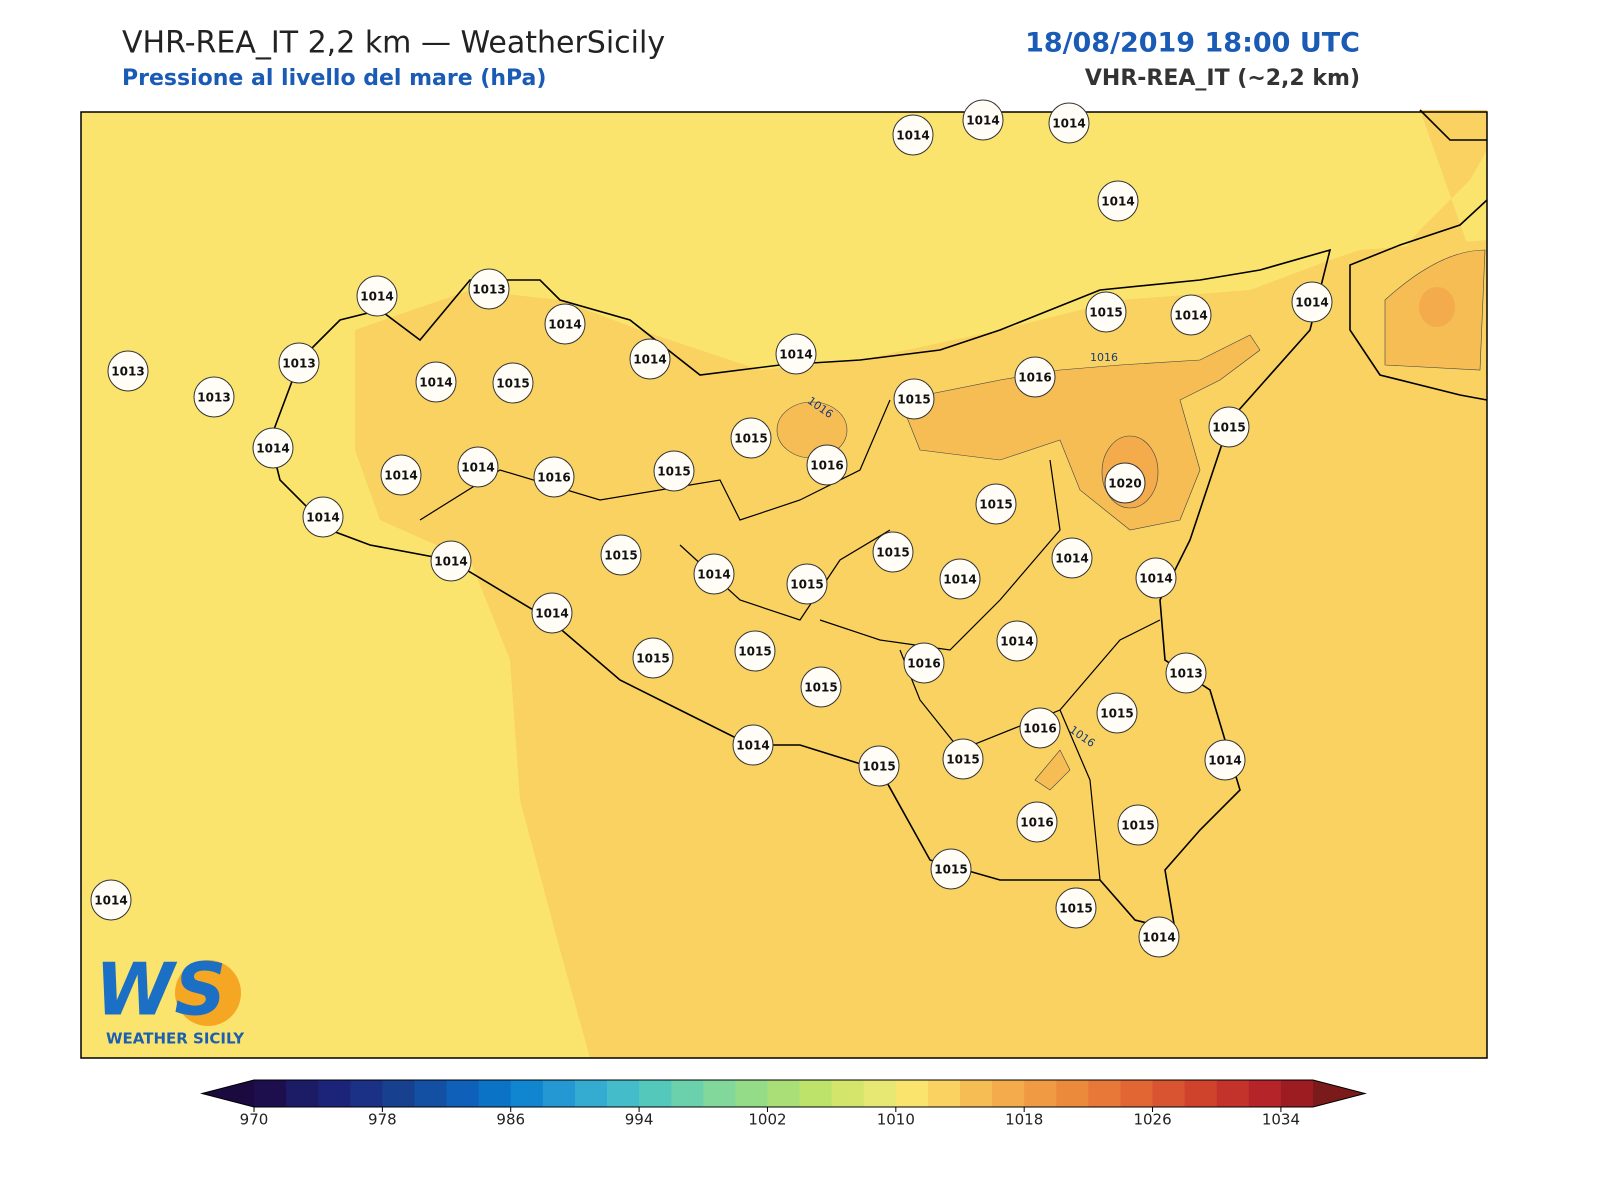  What do you see at coordinates (382, 1120) in the screenshot?
I see `colorbar-tick-label: 978` at bounding box center [382, 1120].